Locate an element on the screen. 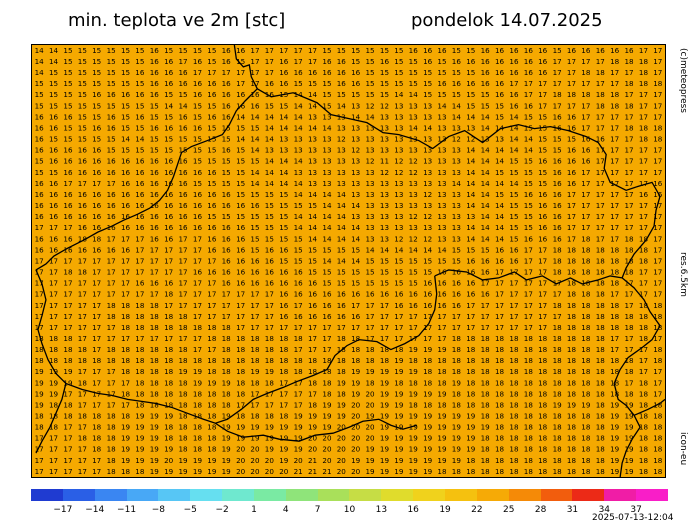 This screenshot has width=700, height=525. temperature-value: 12 is located at coordinates (369, 105).